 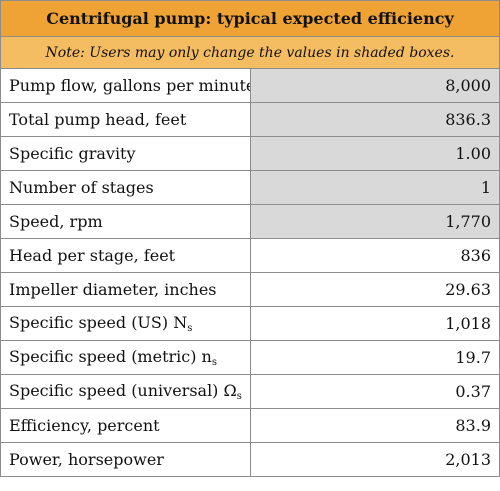 I want to click on row-label: Efficiency, percent, so click(x=84, y=425).